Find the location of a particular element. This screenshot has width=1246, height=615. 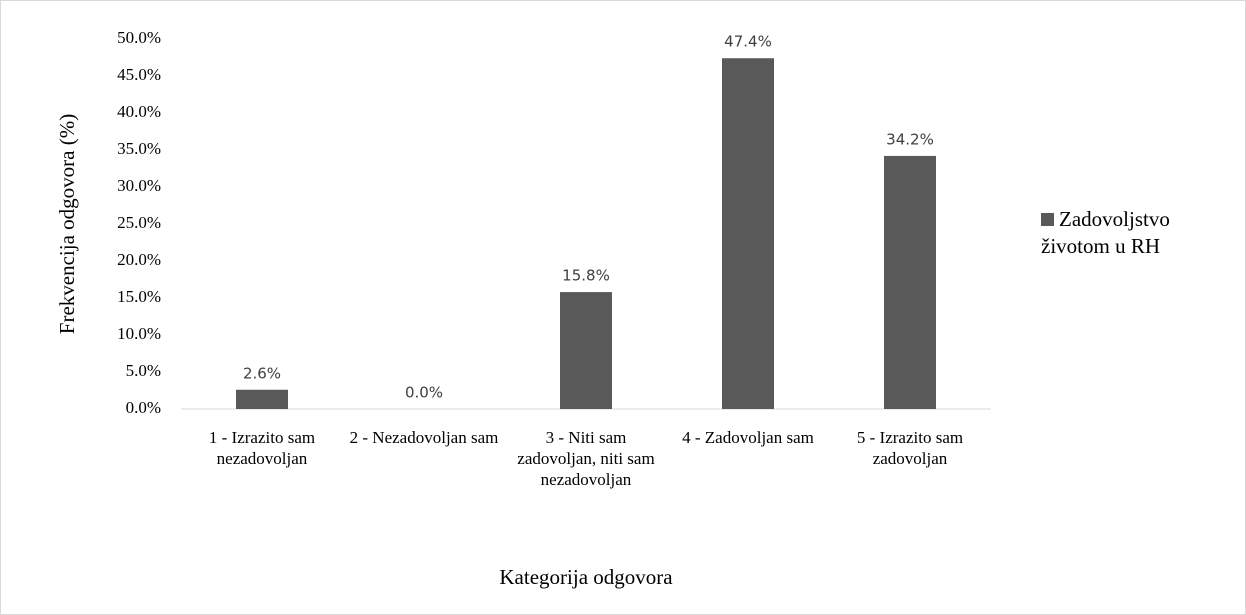

y-tick-label: 25.0% is located at coordinates (139, 222).